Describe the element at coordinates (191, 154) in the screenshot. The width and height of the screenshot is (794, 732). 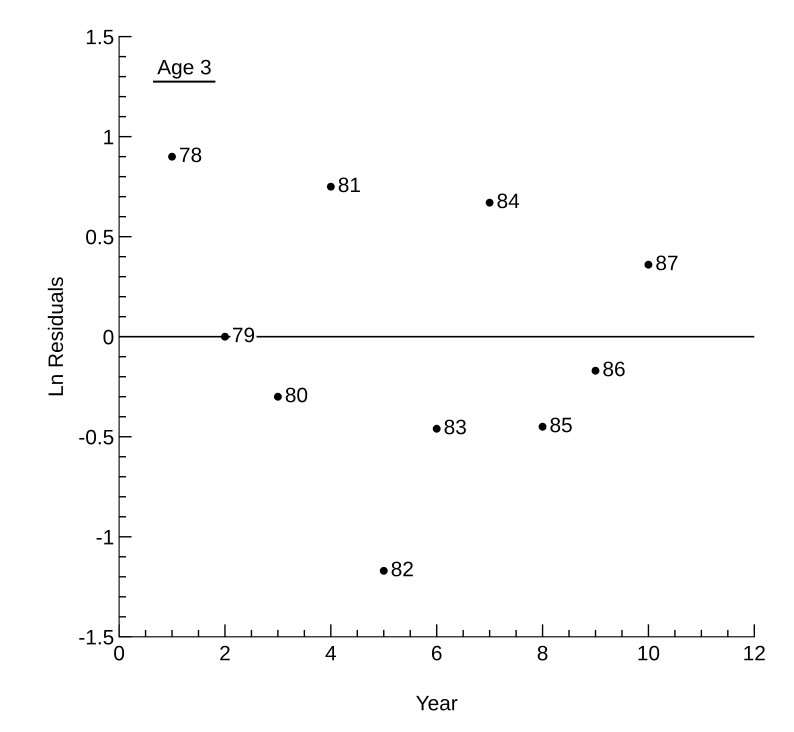
I see `annotation: 78` at that location.